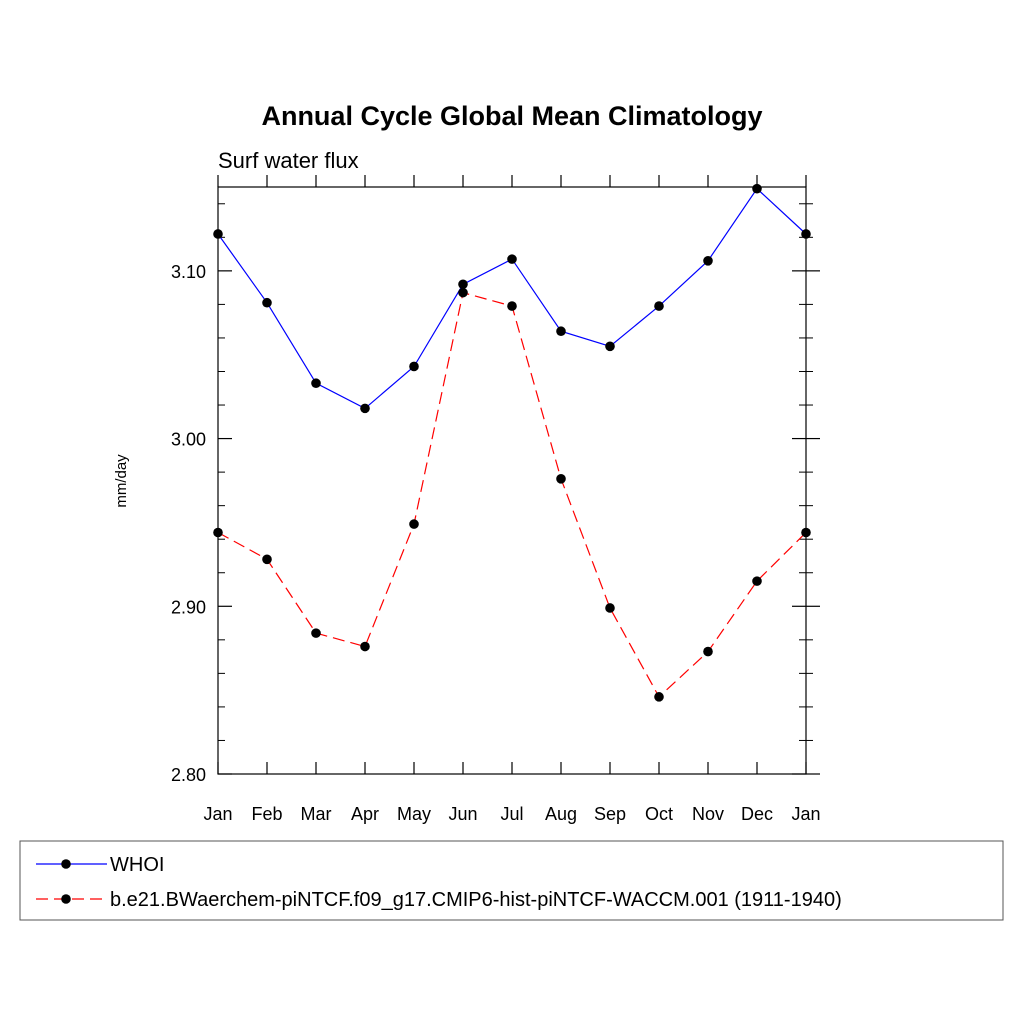 This screenshot has height=1024, width=1024. What do you see at coordinates (188, 272) in the screenshot?
I see `y-tick-label: 3.10` at bounding box center [188, 272].